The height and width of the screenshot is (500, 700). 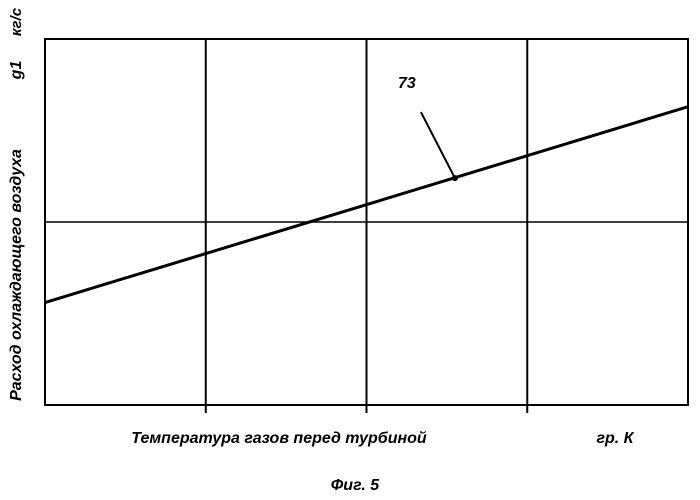 What do you see at coordinates (279, 438) in the screenshot?
I see `x-axis-label: Температура газов перед турбиной` at bounding box center [279, 438].